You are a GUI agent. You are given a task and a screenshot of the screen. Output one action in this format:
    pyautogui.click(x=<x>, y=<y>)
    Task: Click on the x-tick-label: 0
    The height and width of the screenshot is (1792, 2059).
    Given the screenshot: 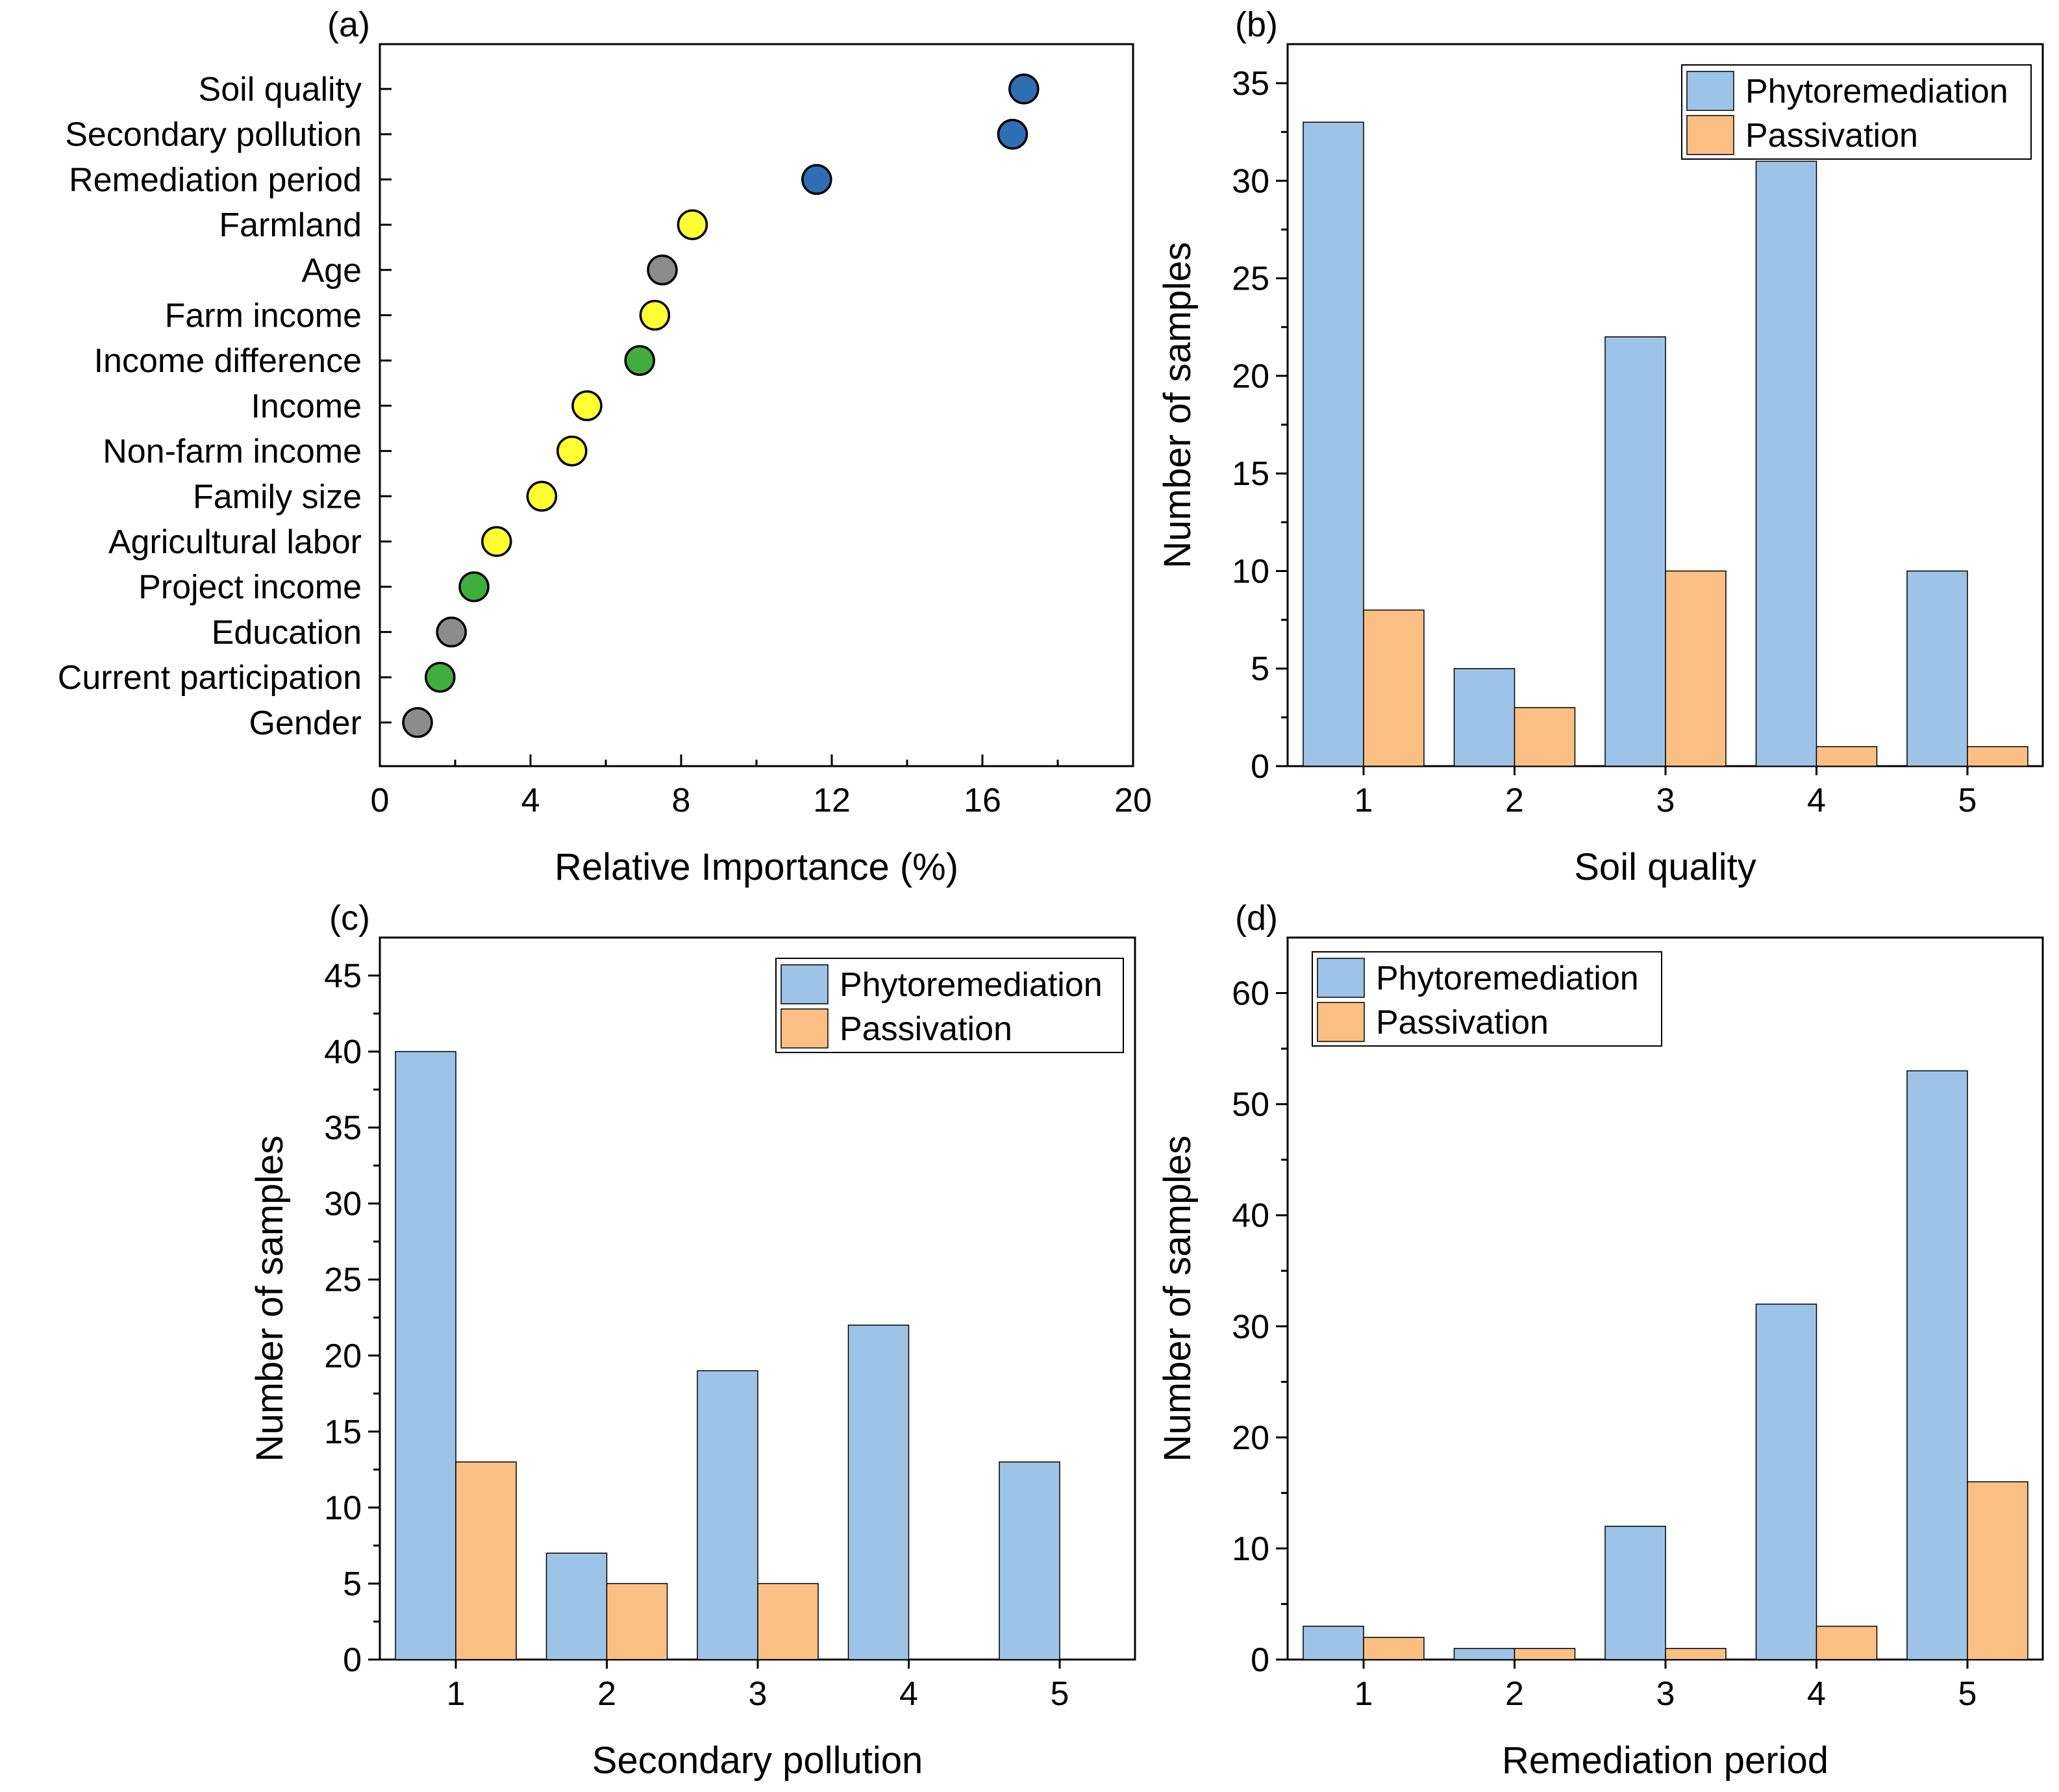 What is the action you would take?
    pyautogui.click(x=381, y=800)
    